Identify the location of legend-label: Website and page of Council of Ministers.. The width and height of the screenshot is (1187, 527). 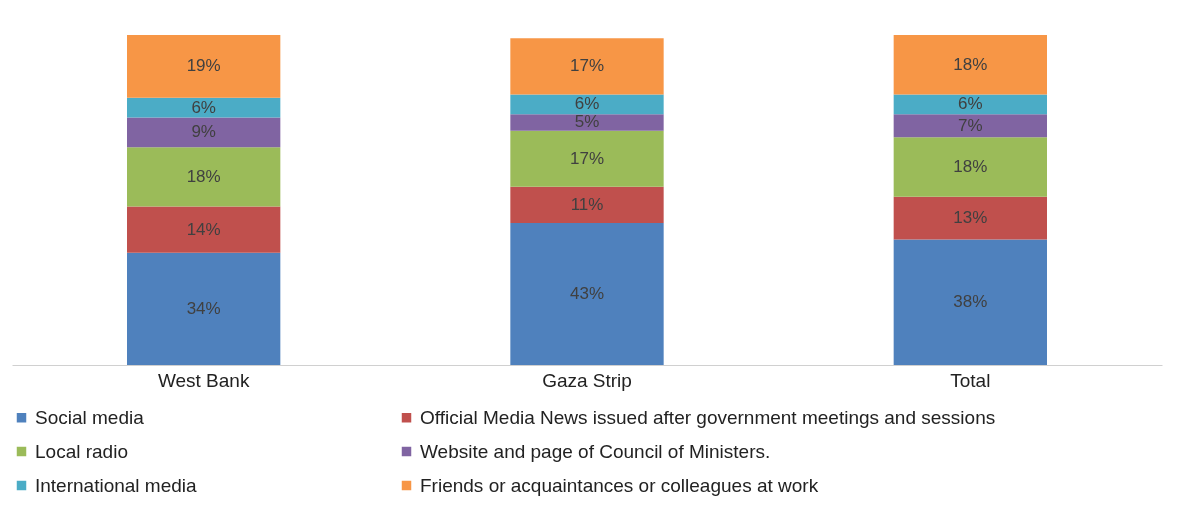
(595, 451).